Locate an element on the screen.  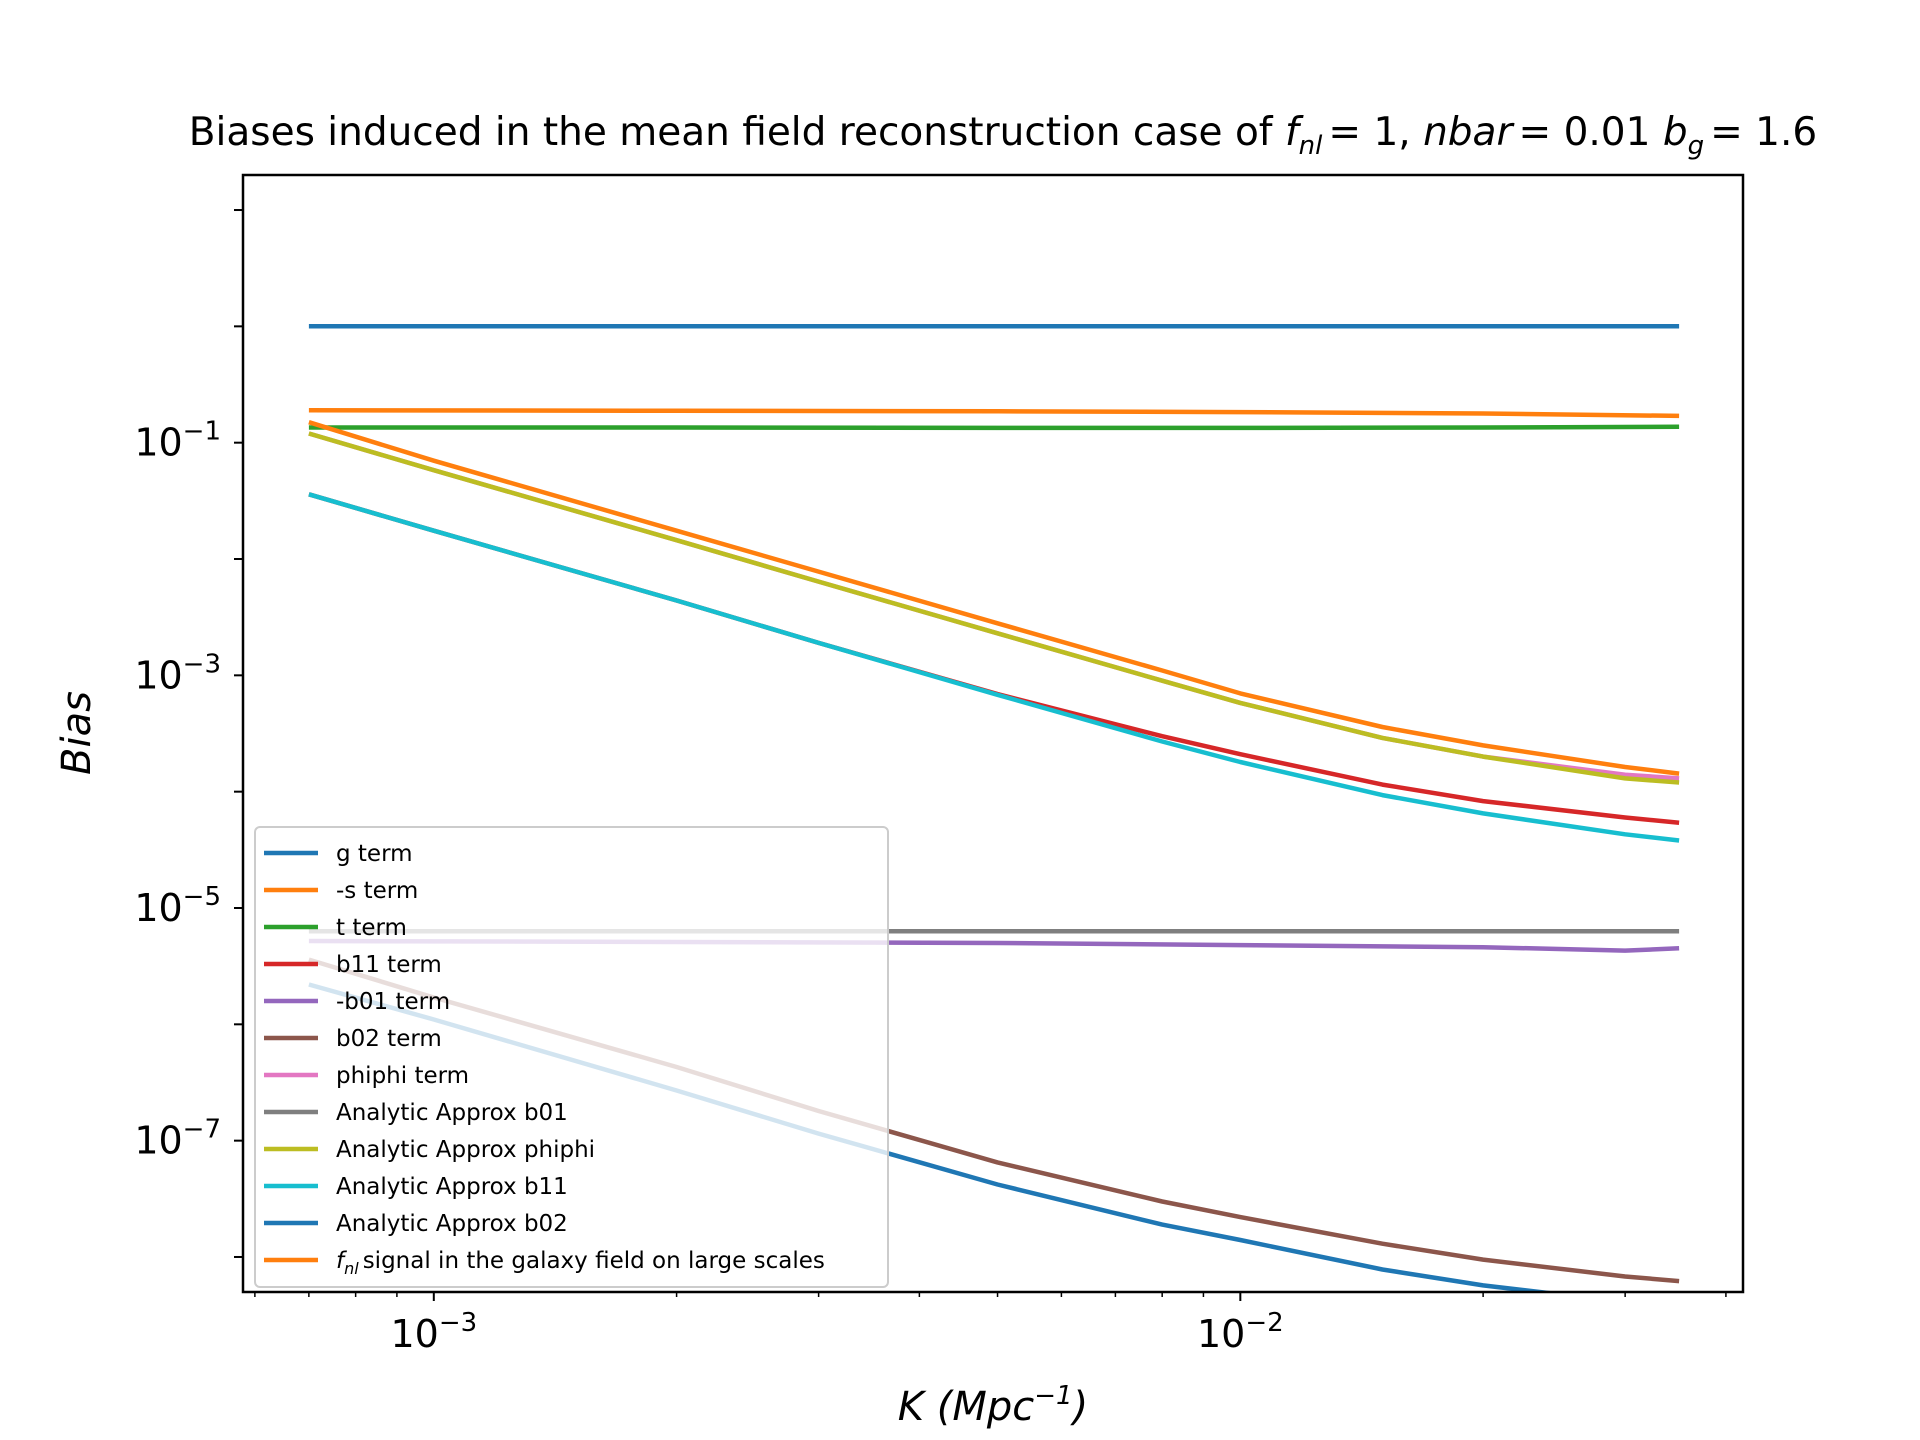
legend-label: g term is located at coordinates (374, 854).